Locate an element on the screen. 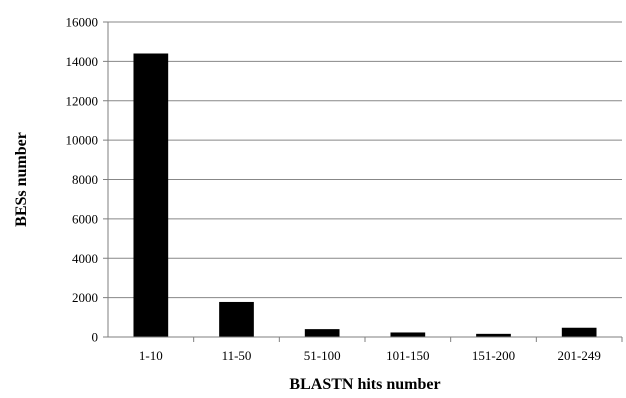 Image resolution: width=626 pixels, height=398 pixels. y-tick-label: 16000 is located at coordinates (82, 22).